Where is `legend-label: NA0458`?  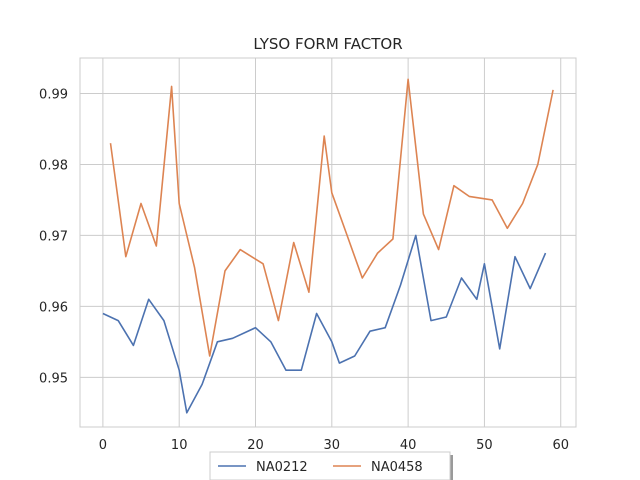 legend-label: NA0458 is located at coordinates (397, 467).